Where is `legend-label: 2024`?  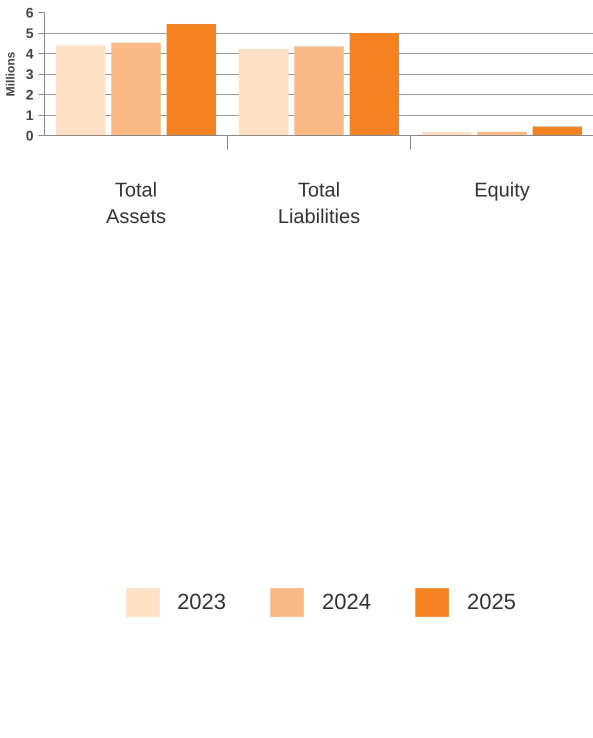 legend-label: 2024 is located at coordinates (346, 602).